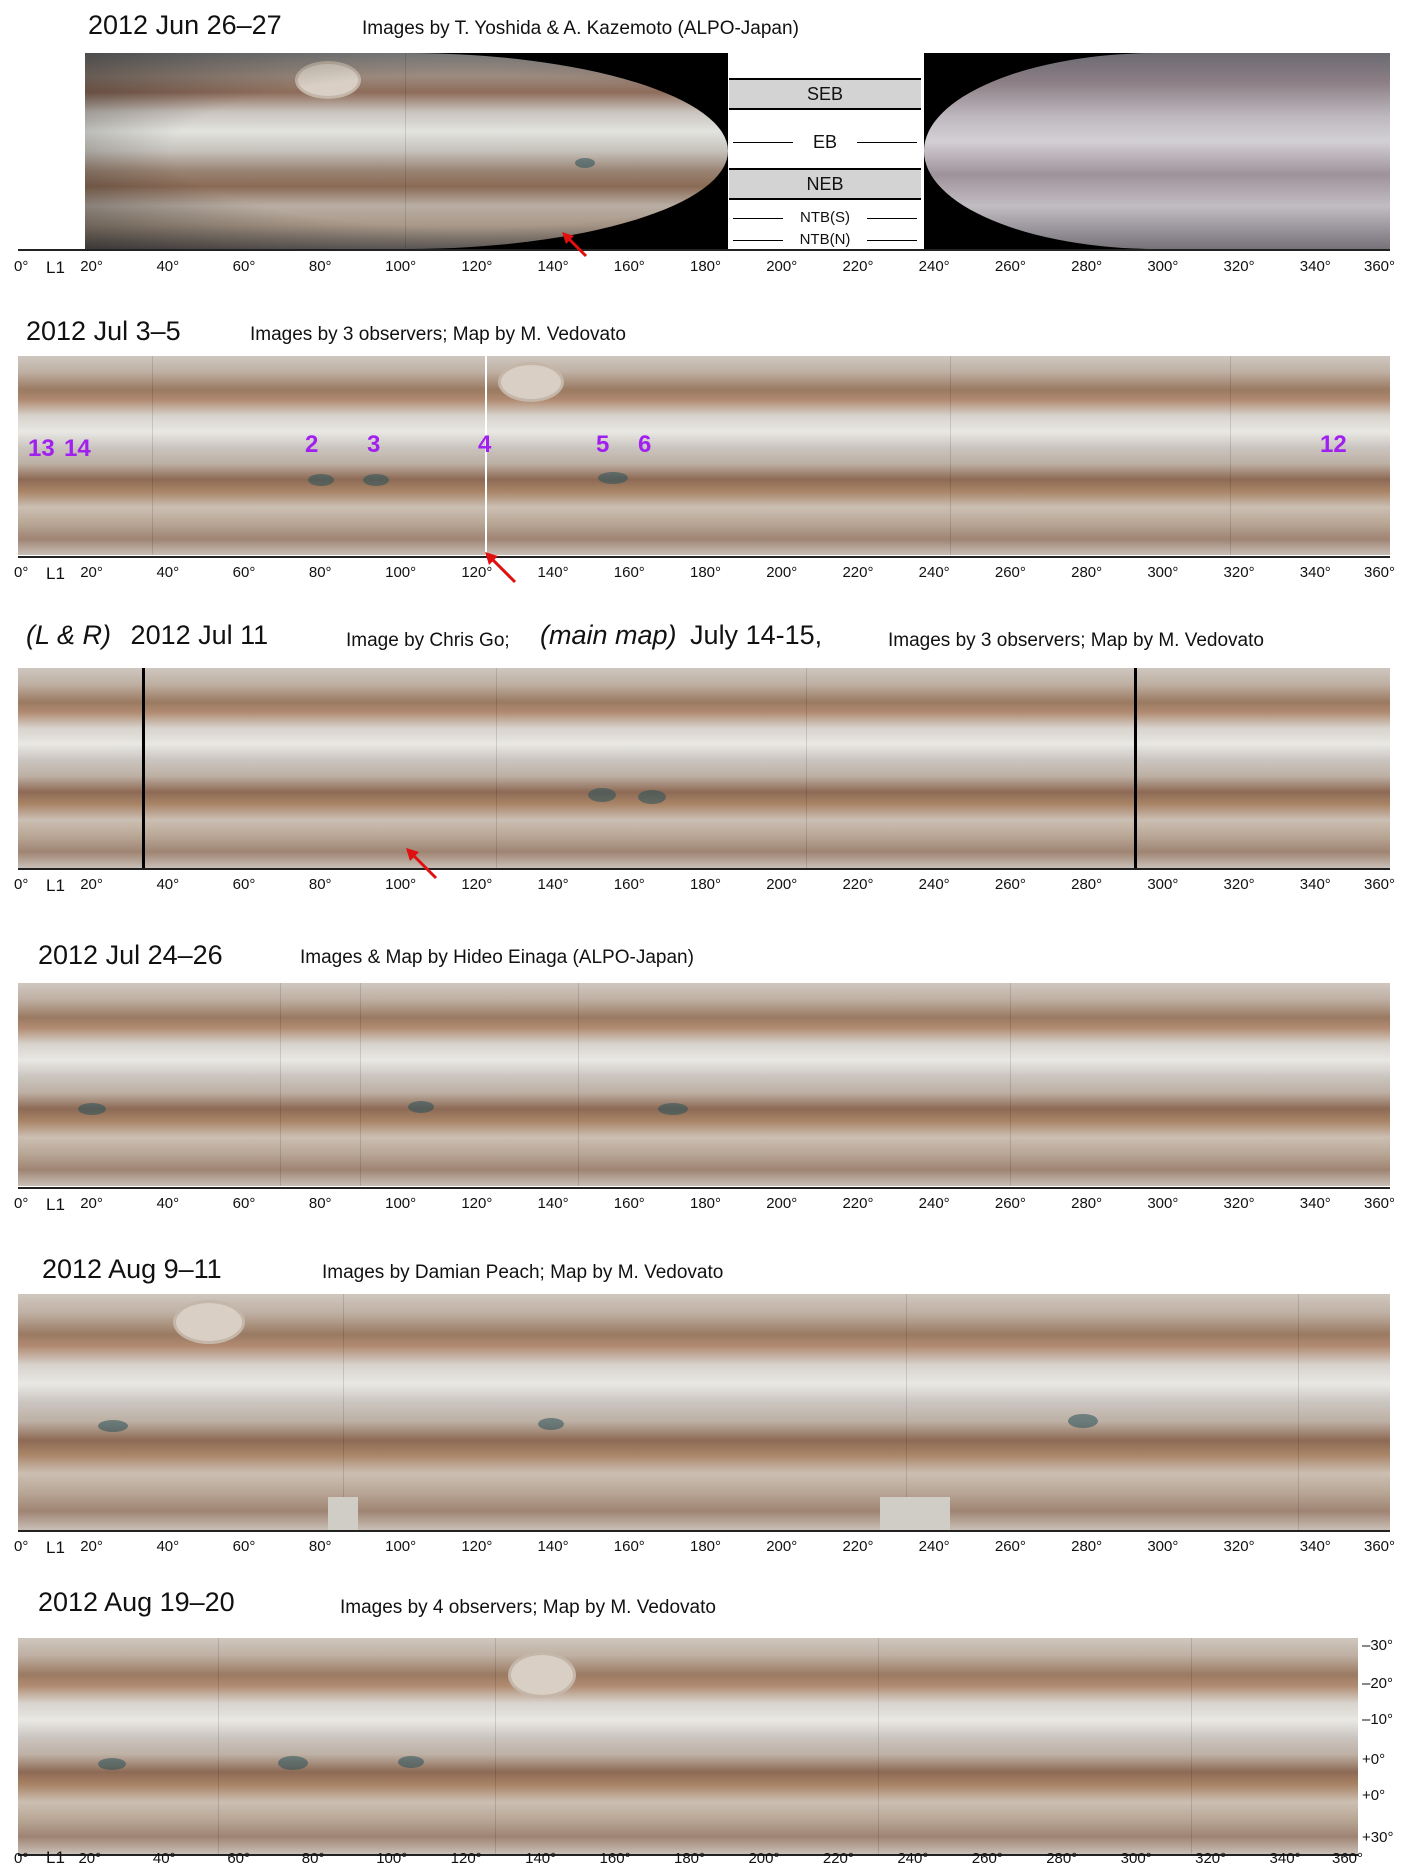 This screenshot has width=1402, height=1868. I want to click on lat-label-minus10: –10°, so click(1378, 1719).